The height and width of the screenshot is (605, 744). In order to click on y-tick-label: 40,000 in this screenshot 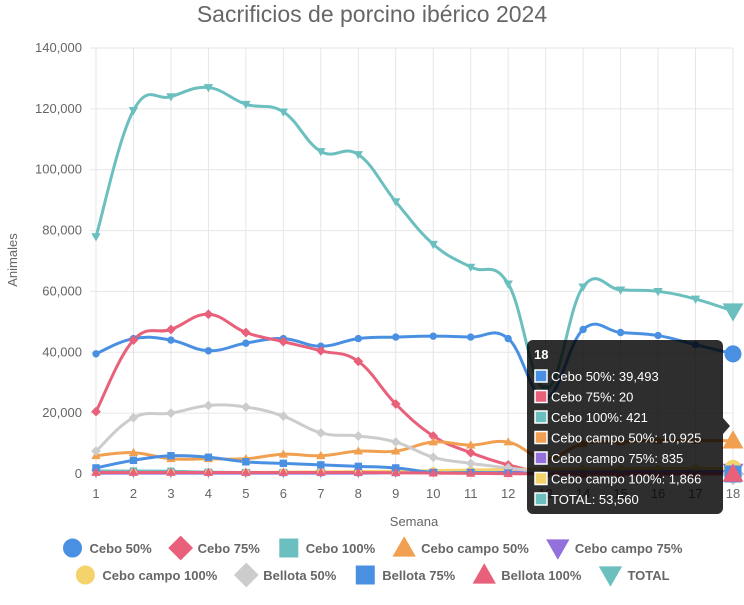, I will do `click(62, 351)`.